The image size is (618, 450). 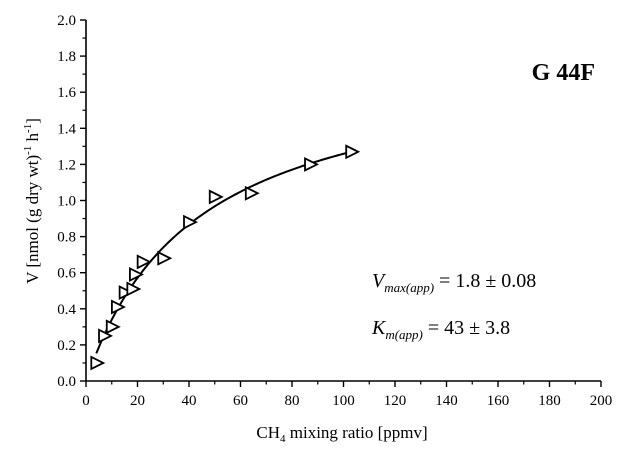 I want to click on y-tick-label: 1.6, so click(x=66, y=93).